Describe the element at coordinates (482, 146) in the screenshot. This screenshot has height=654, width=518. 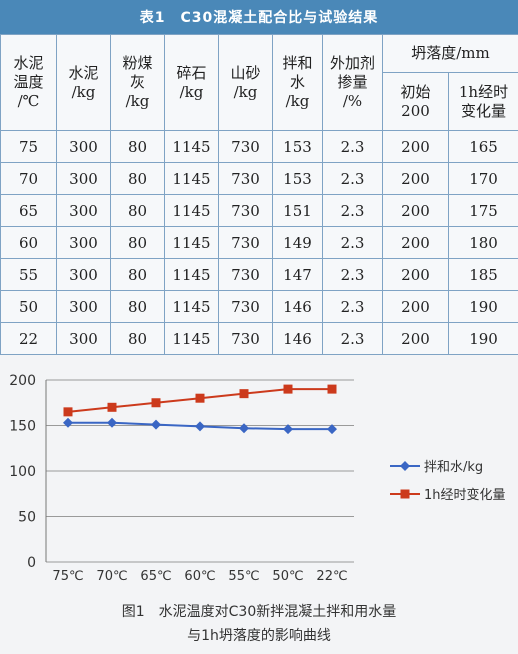
I see `table-cell: 165` at that location.